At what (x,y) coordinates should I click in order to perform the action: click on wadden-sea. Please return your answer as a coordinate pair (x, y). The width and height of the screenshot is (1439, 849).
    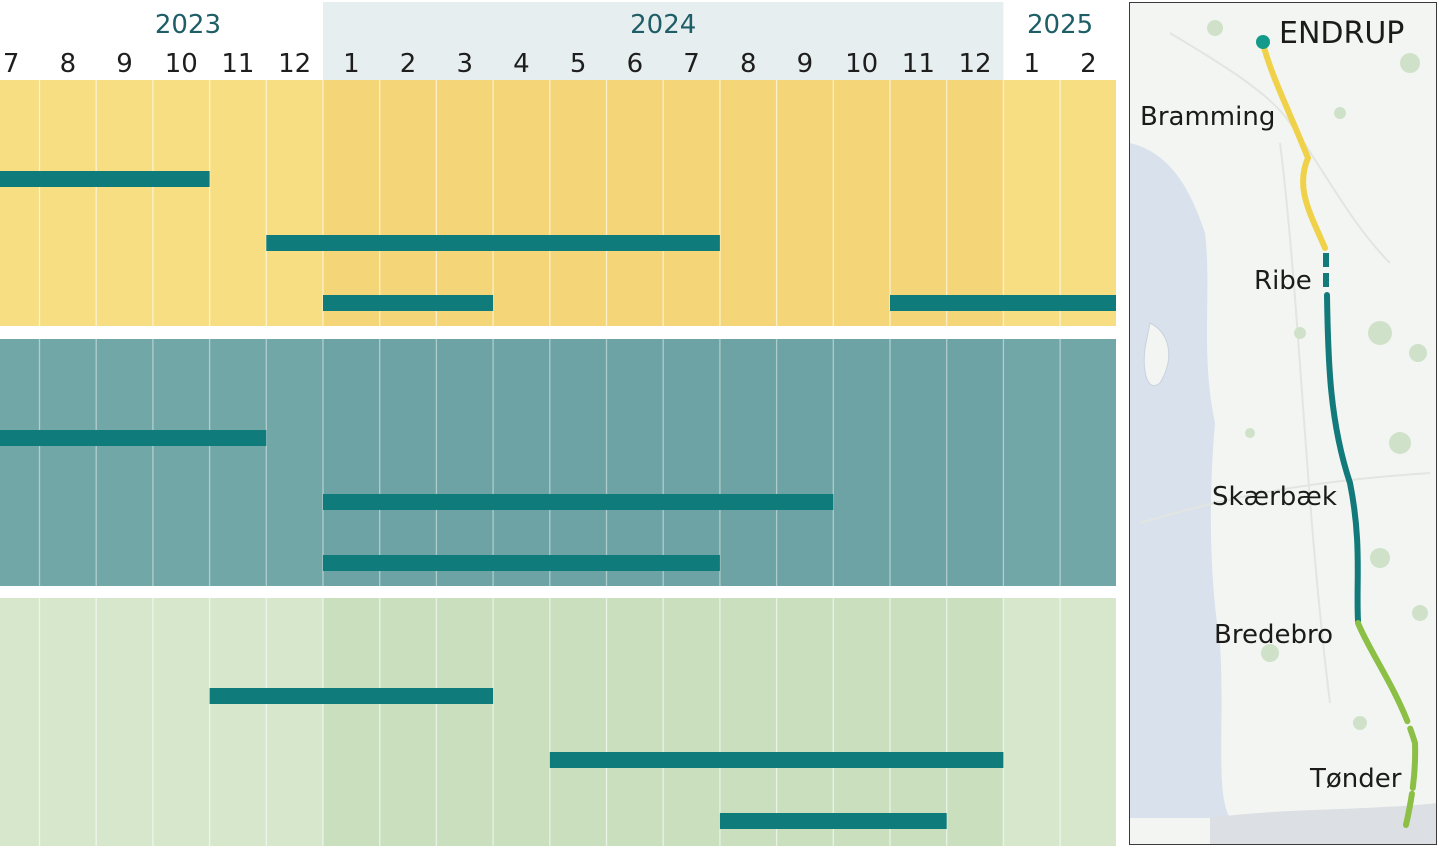
    Looking at the image, I should click on (1180, 480).